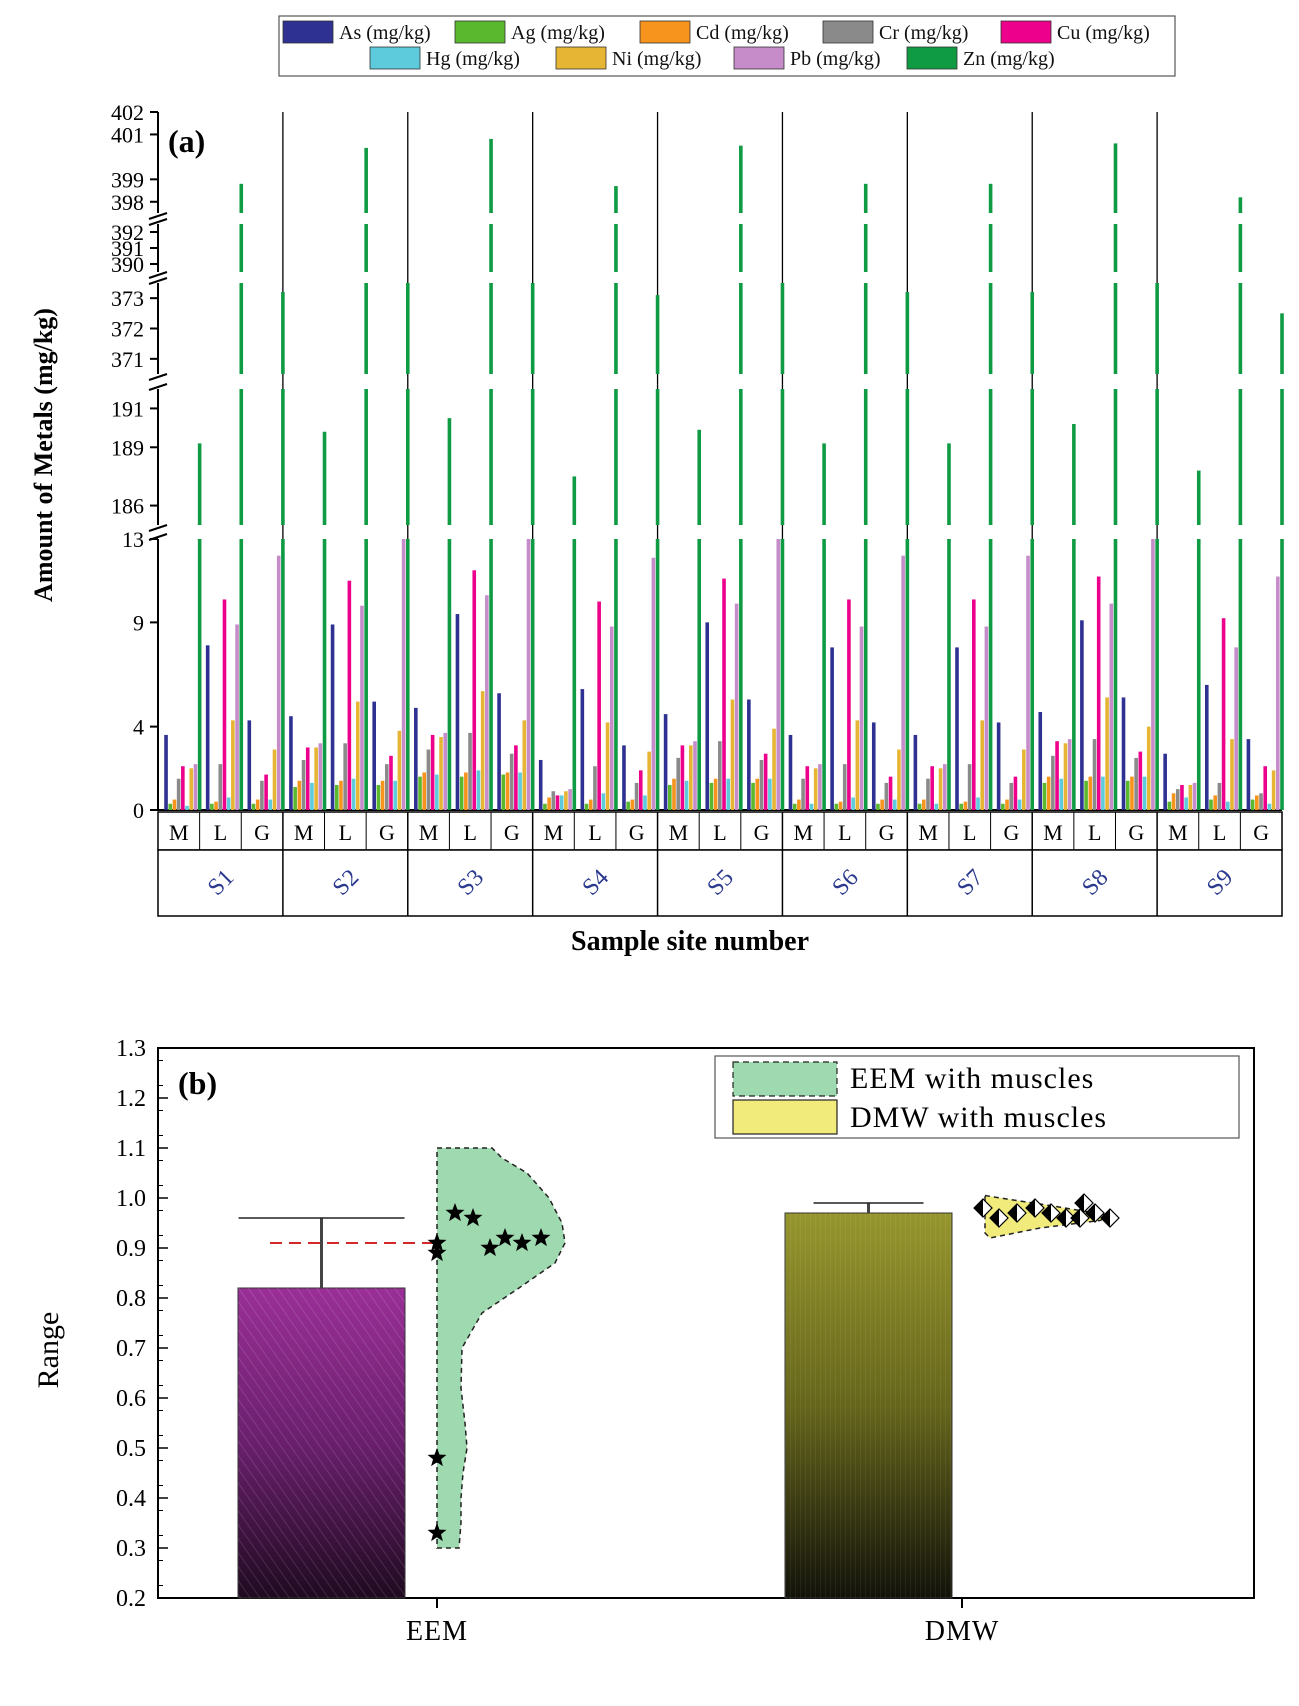 Image resolution: width=1299 pixels, height=1706 pixels. I want to click on bar-s2-m-zn, so click(324, 674).